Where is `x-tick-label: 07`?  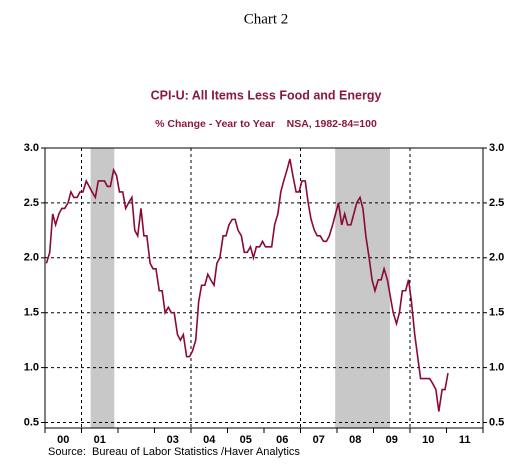 x-tick-label: 07 is located at coordinates (319, 440).